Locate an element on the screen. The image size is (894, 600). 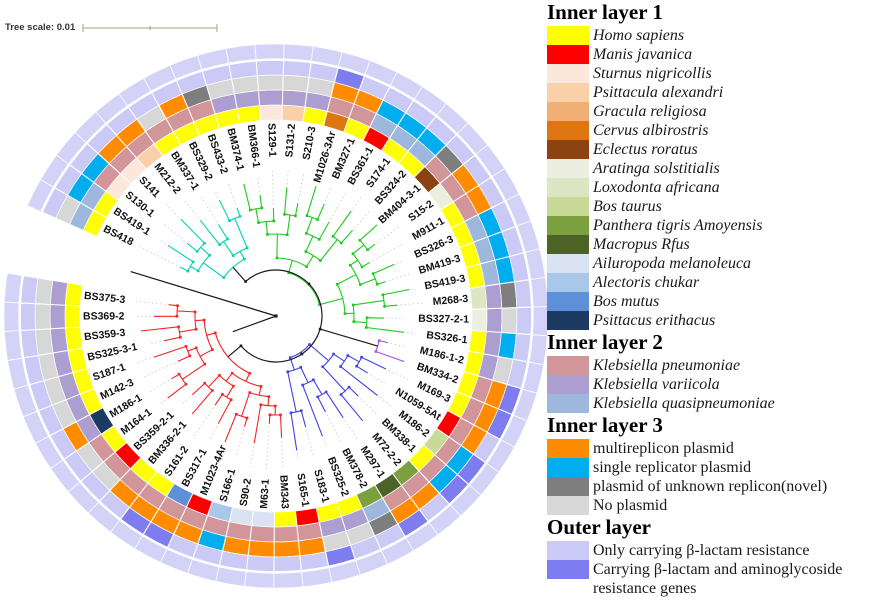
legend-item: Ailuropoda melanoleuca is located at coordinates (720, 263).